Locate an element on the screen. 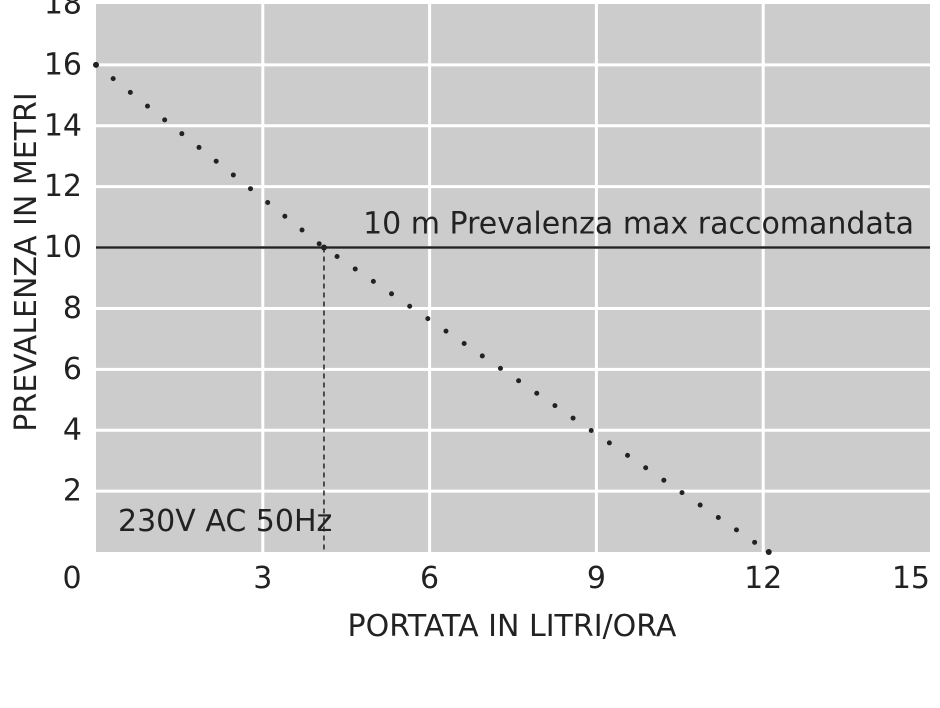 The width and height of the screenshot is (940, 708). x-tick-0: 0 is located at coordinates (71, 578).